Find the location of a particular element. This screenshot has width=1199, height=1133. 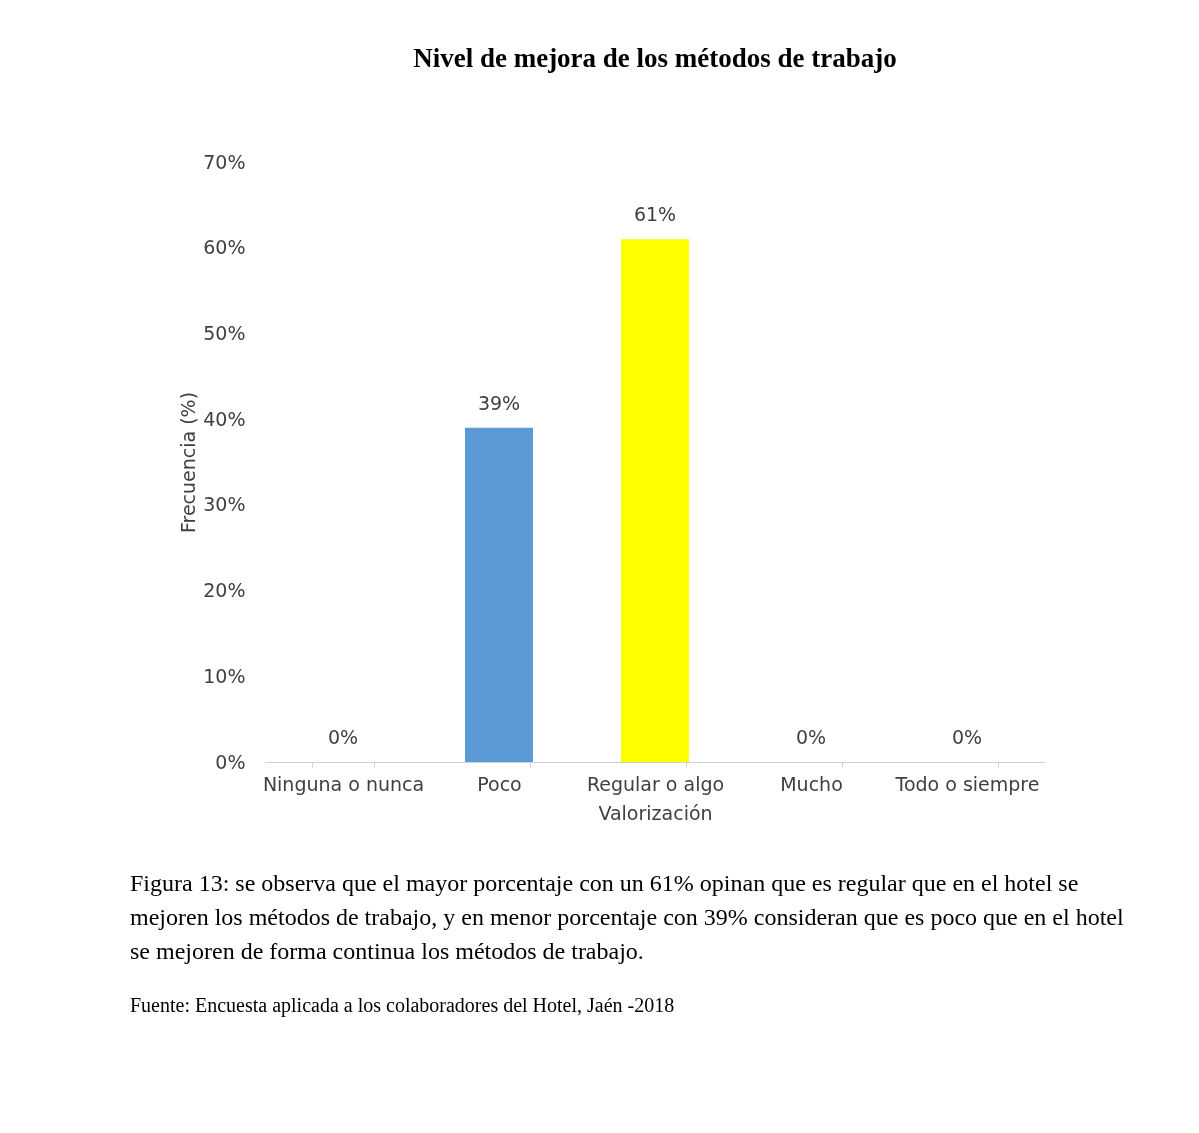

y-tick-label: 20% is located at coordinates (224, 590).